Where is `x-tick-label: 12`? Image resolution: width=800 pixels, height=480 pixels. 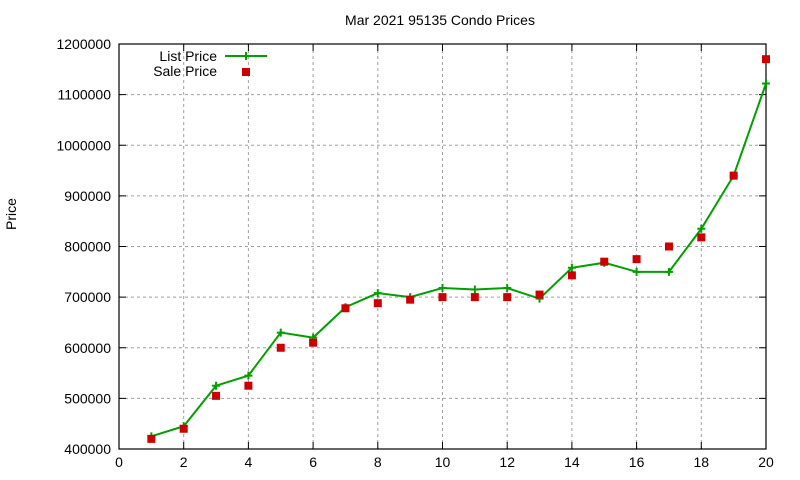 x-tick-label: 12 is located at coordinates (507, 462).